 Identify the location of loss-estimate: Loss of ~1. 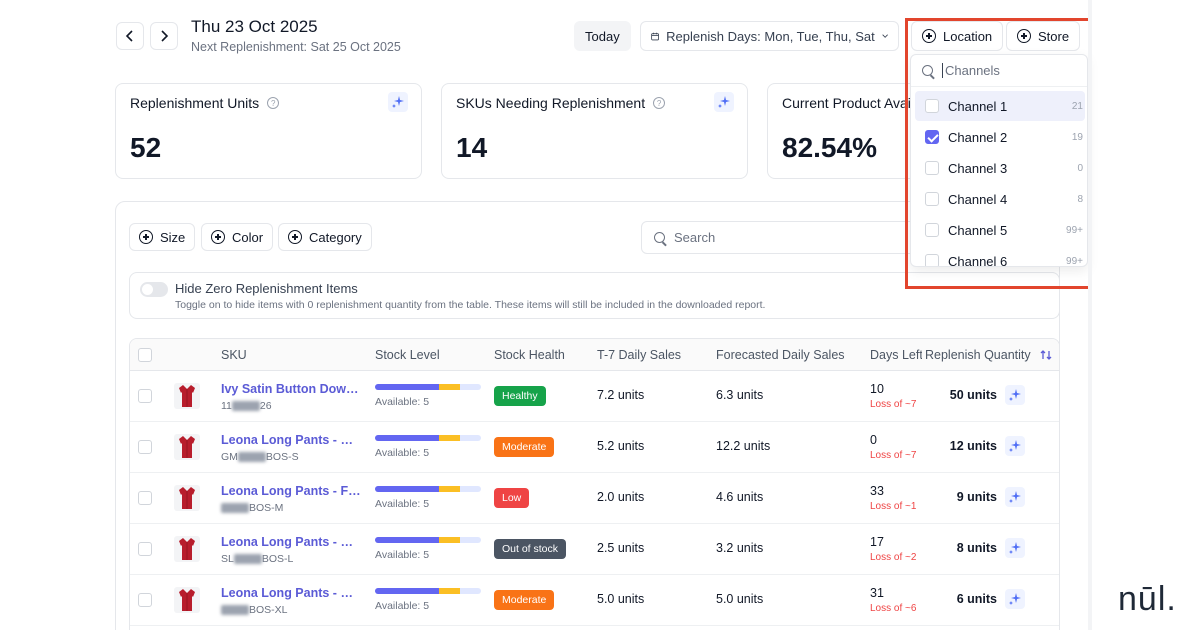
(893, 506).